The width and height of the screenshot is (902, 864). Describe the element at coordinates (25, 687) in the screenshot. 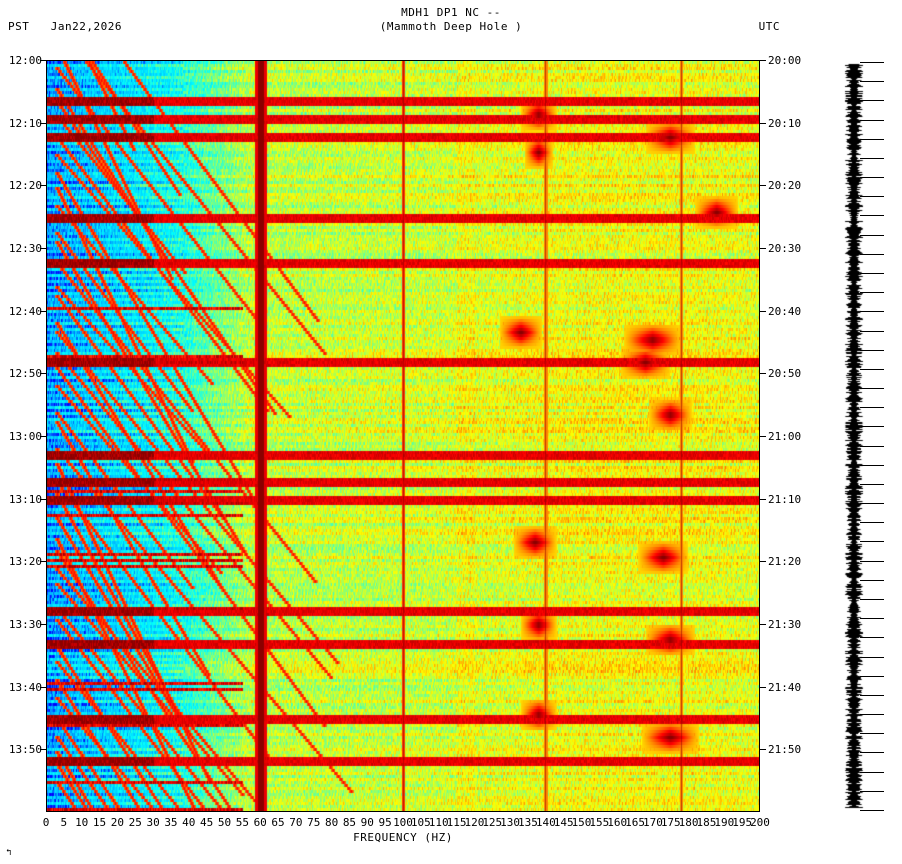

I see `time-label-left: 13:40` at that location.